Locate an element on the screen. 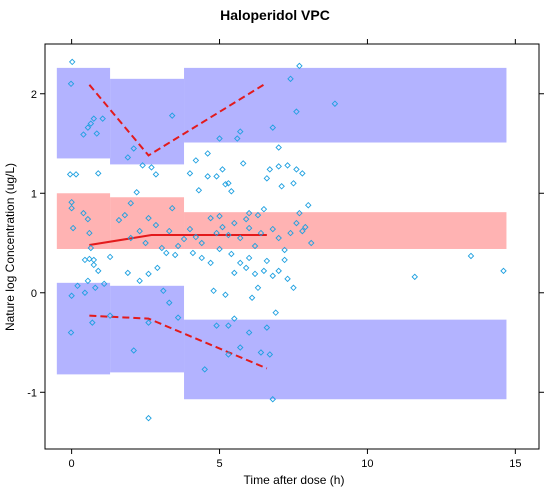  x-tick-label: 0 is located at coordinates (72, 464).